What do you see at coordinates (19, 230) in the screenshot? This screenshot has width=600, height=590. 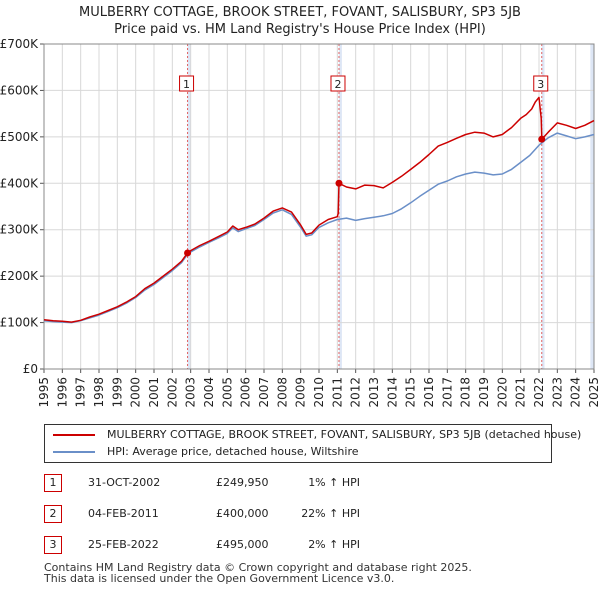 I see `y-tick-label: £300K` at bounding box center [19, 230].